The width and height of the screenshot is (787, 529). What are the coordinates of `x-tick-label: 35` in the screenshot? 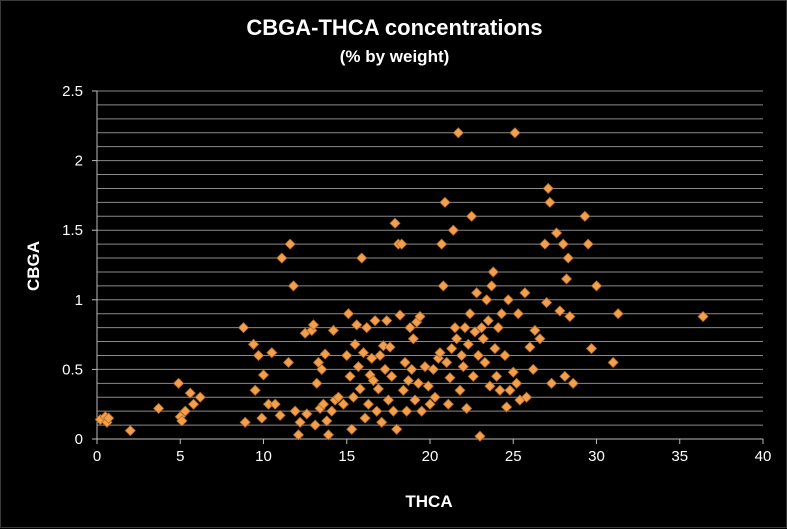 It's located at (679, 456).